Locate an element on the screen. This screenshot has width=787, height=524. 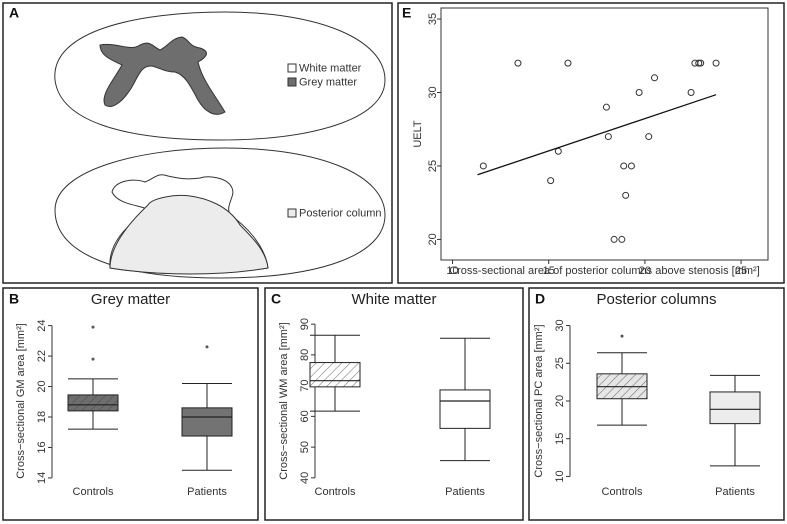
panel-label: C is located at coordinates (276, 299).